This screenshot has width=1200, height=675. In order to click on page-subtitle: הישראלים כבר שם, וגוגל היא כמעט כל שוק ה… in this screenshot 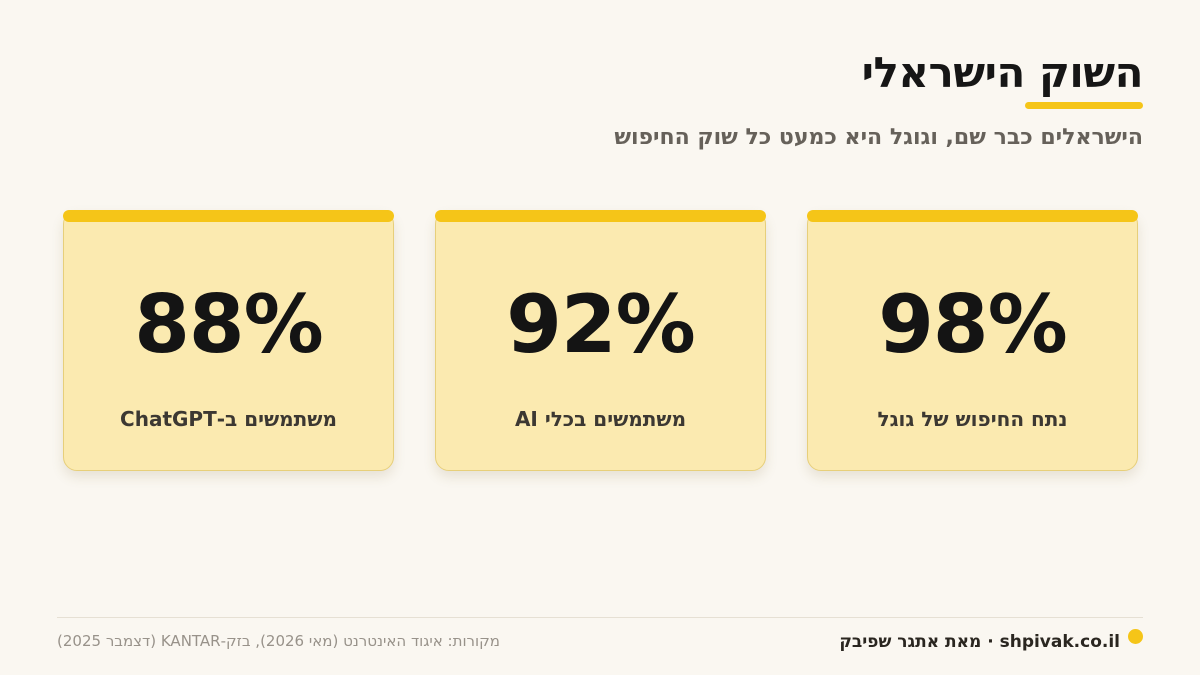, I will do `click(878, 137)`.